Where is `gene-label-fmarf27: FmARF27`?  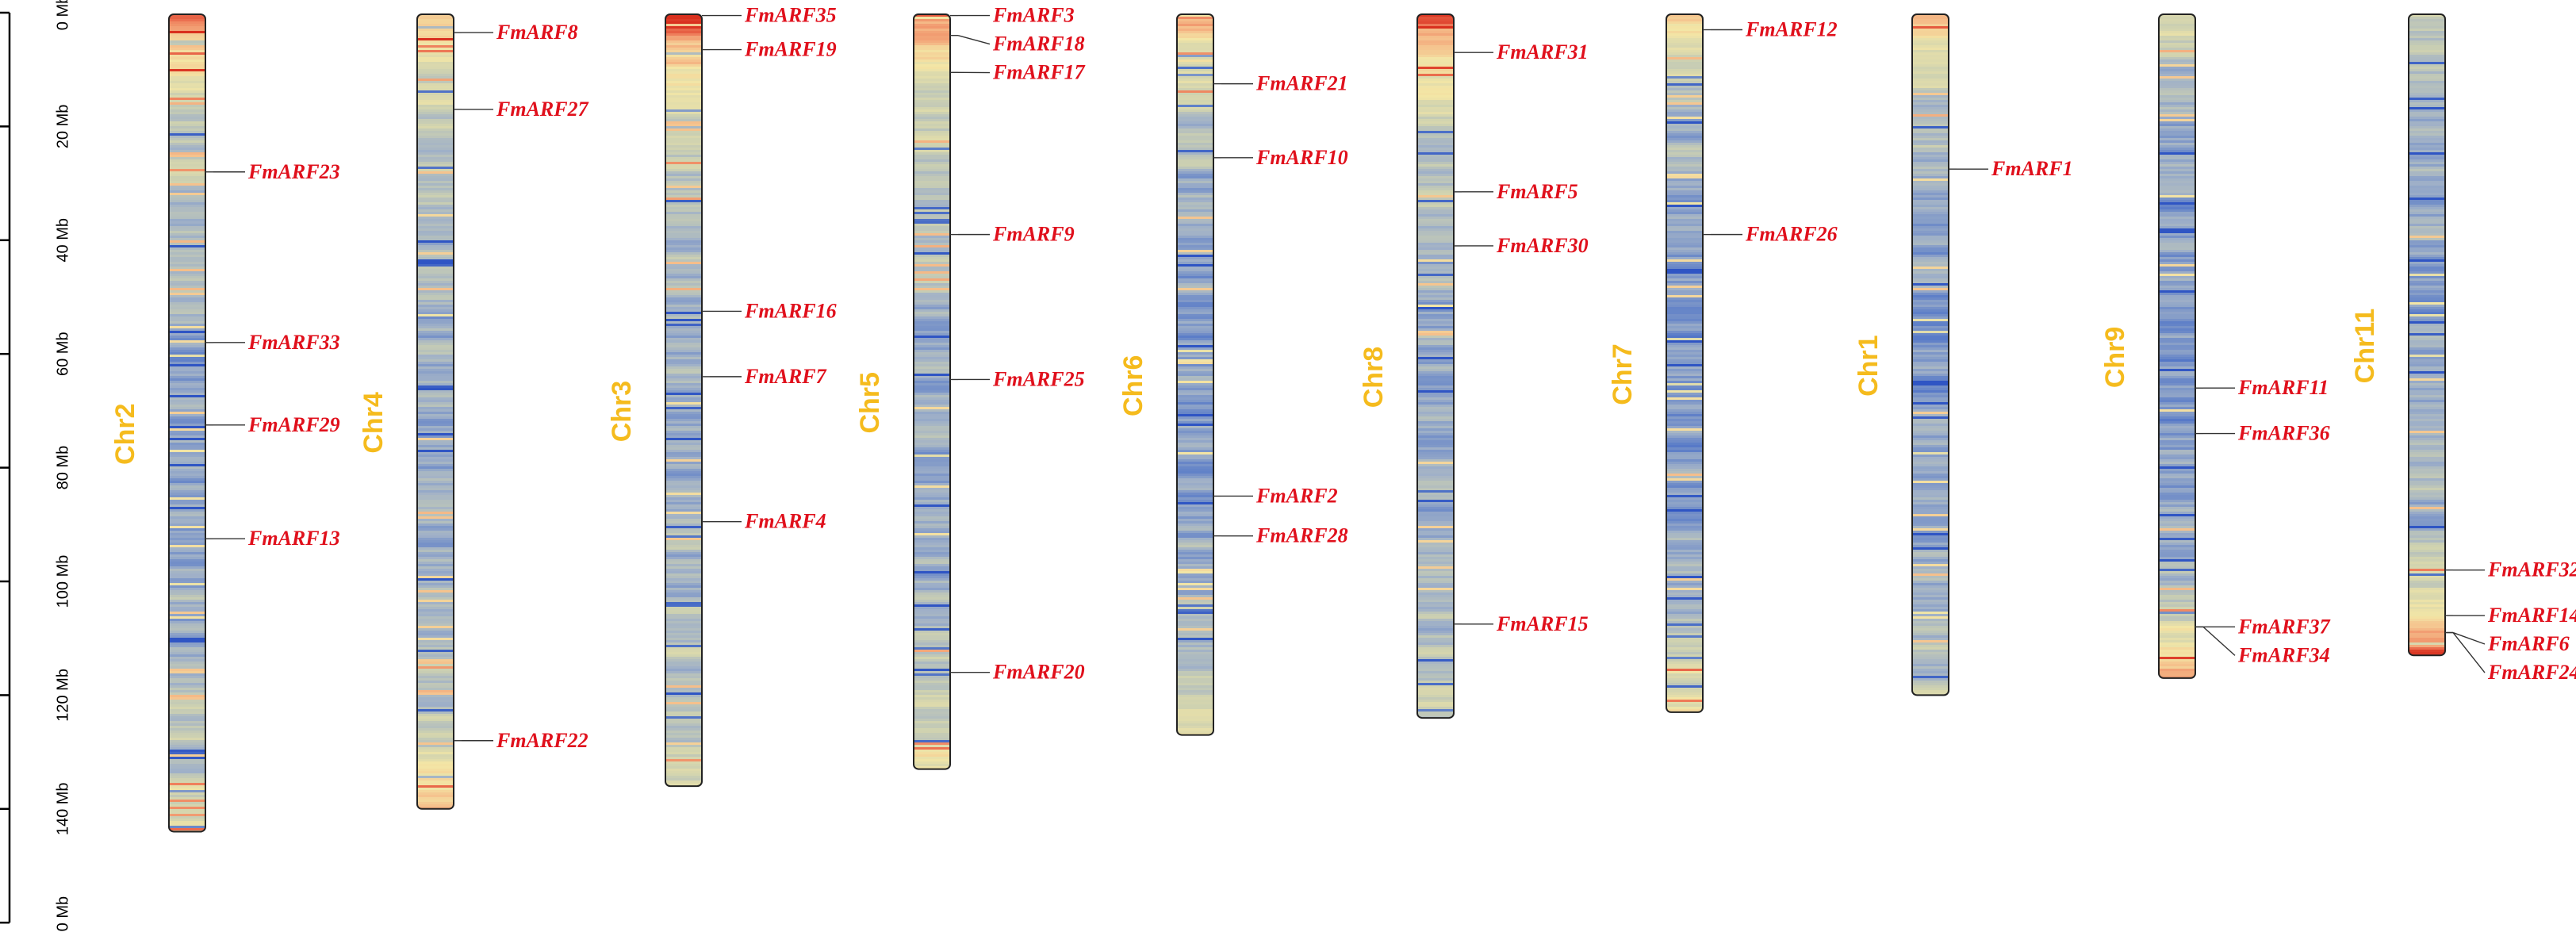 gene-label-fmarf27: FmARF27 is located at coordinates (542, 109).